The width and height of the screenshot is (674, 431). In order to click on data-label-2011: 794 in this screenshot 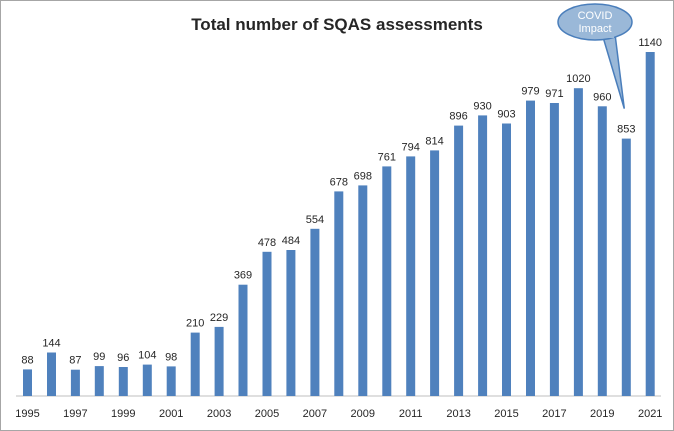, I will do `click(411, 147)`.